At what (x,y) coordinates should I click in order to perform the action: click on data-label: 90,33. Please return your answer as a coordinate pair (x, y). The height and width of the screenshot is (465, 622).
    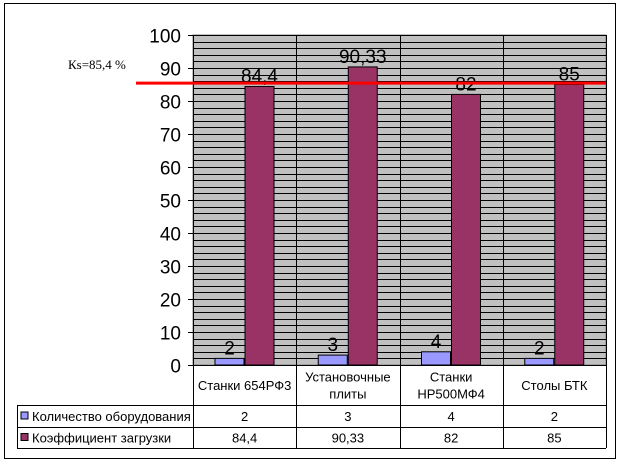
    Looking at the image, I should click on (363, 57).